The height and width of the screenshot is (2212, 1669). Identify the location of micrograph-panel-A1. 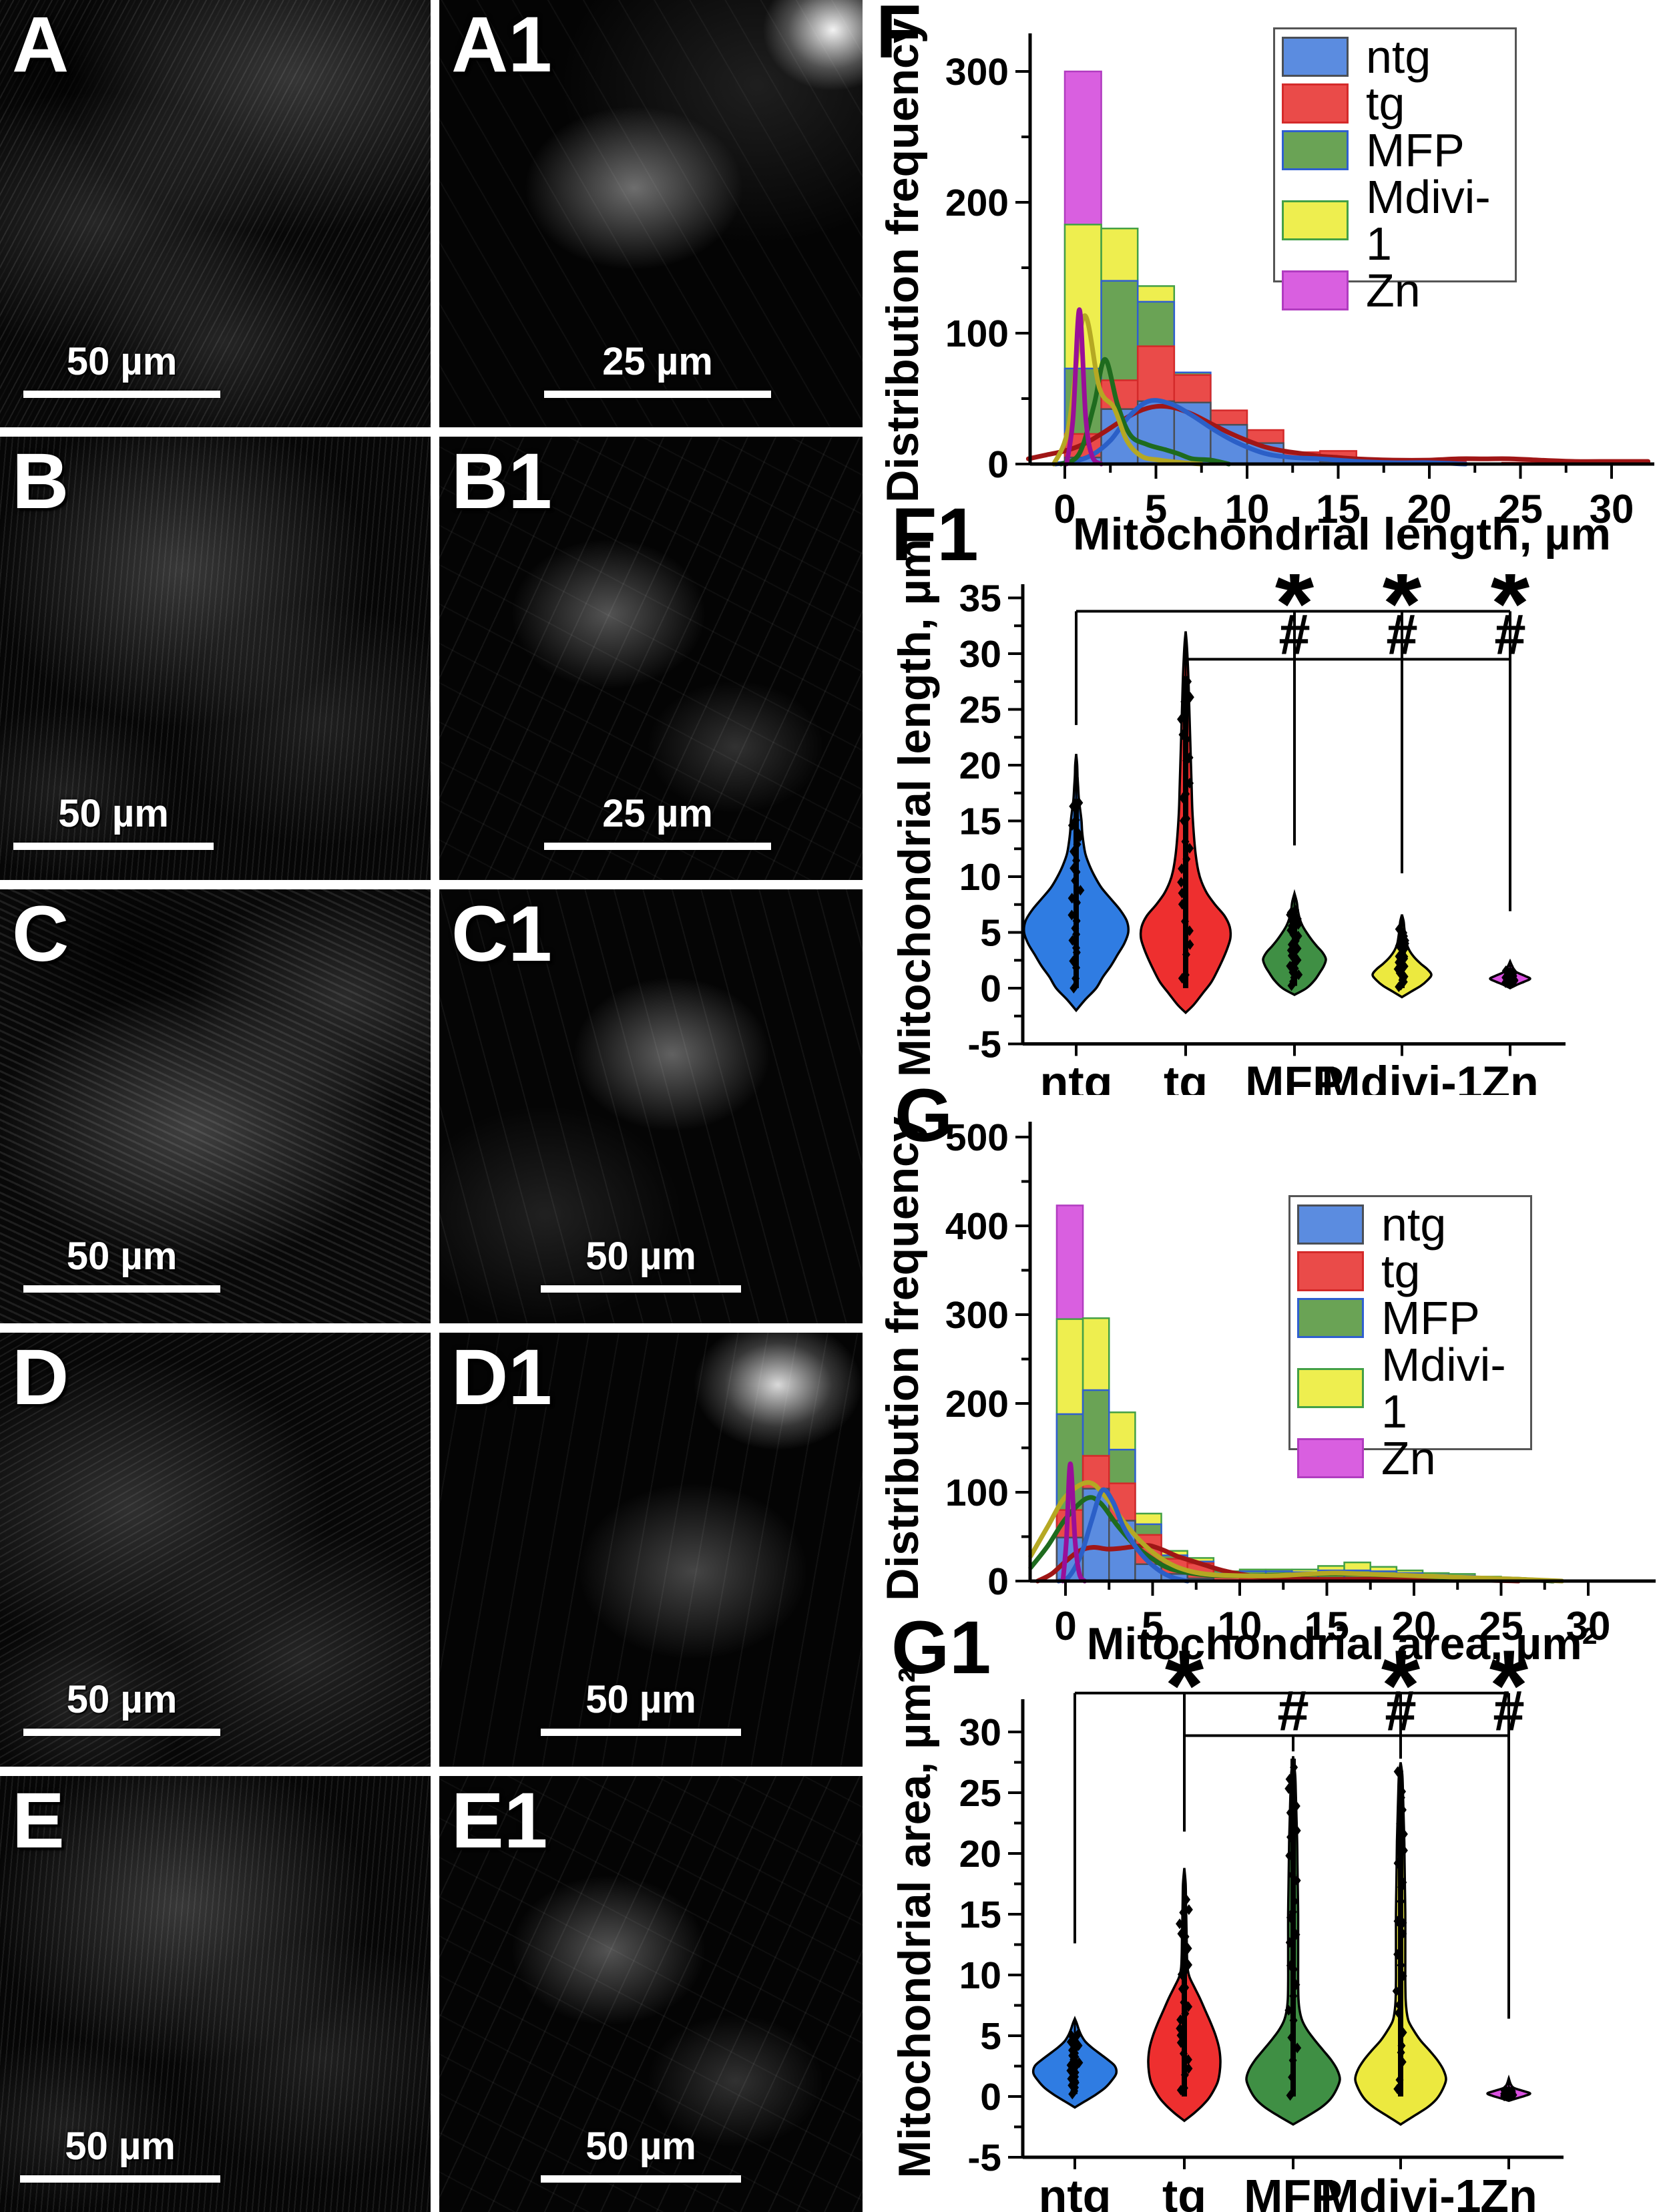
(651, 213).